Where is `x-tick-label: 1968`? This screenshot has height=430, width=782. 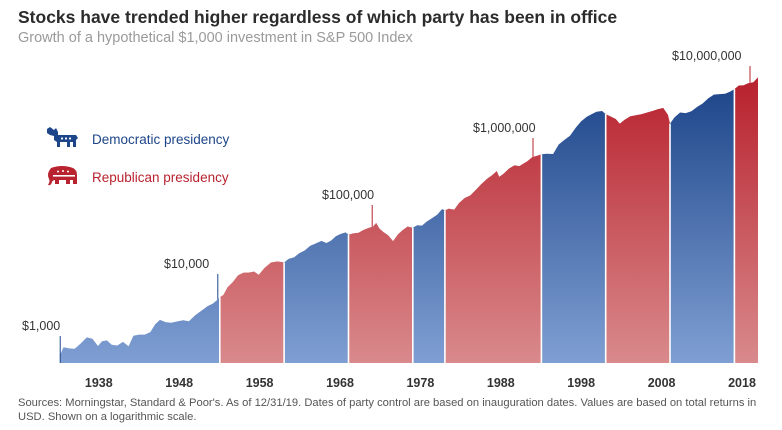
x-tick-label: 1968 is located at coordinates (340, 383).